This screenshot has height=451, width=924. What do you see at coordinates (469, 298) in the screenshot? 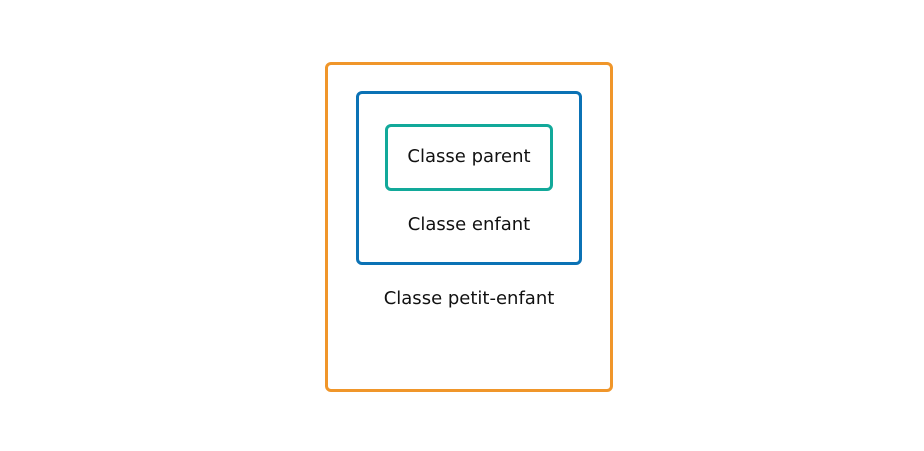
I see `grandchild-class-label: Classe petit-enfant` at bounding box center [469, 298].